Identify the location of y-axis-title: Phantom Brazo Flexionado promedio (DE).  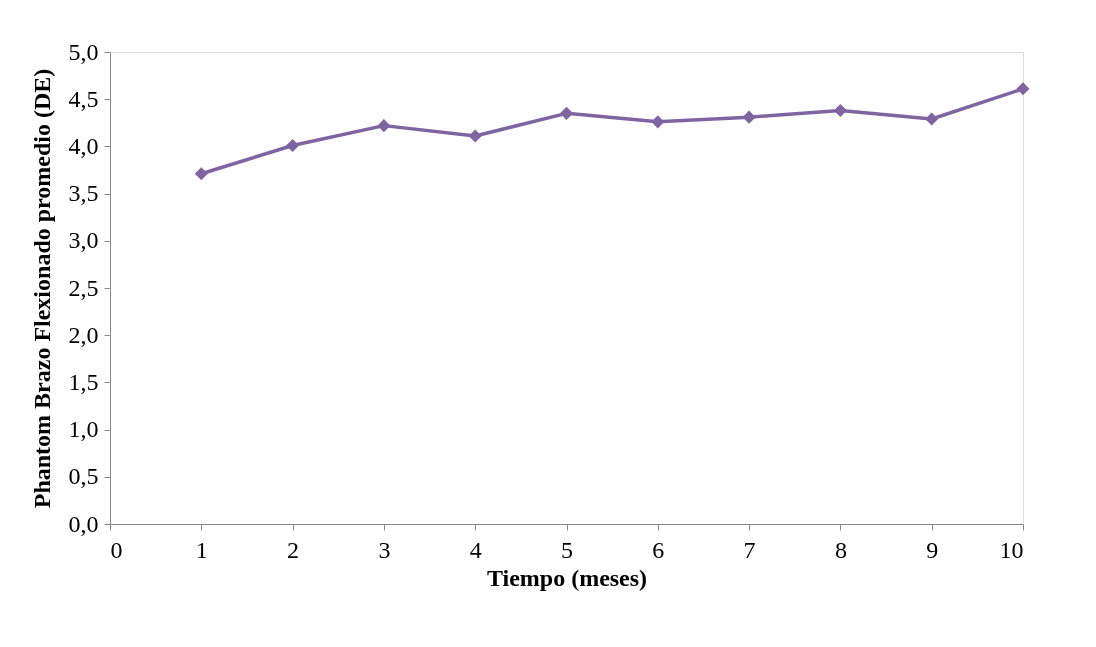
(41, 288).